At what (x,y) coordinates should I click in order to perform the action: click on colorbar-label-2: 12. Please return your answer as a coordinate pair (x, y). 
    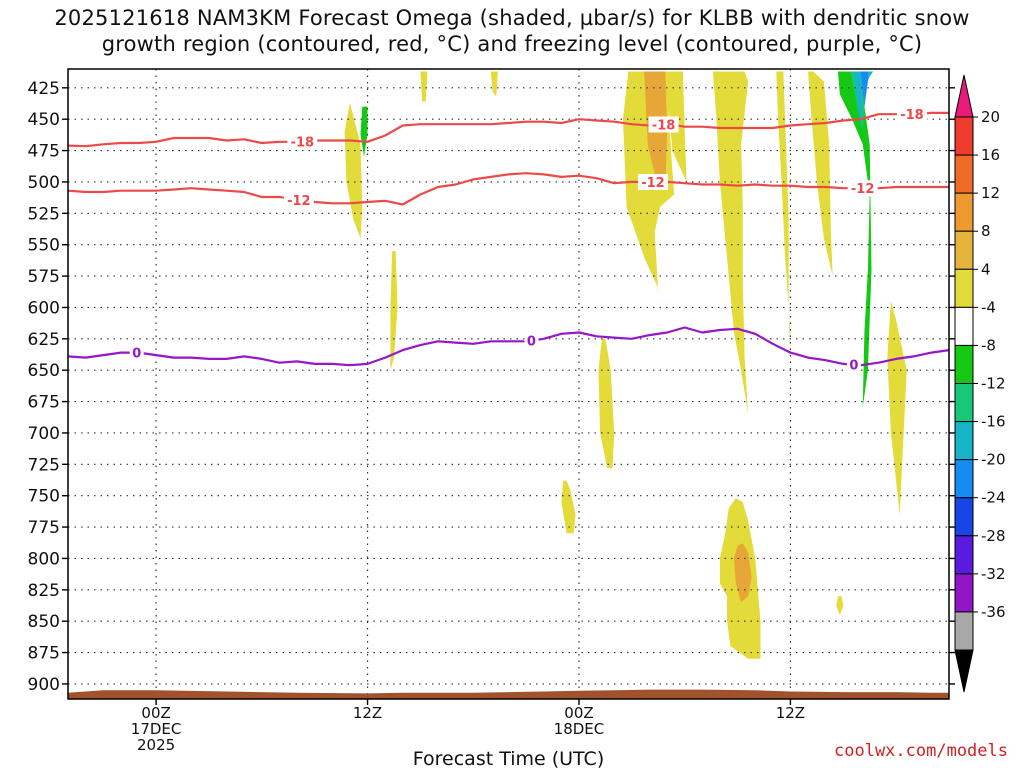
    Looking at the image, I should click on (990, 193).